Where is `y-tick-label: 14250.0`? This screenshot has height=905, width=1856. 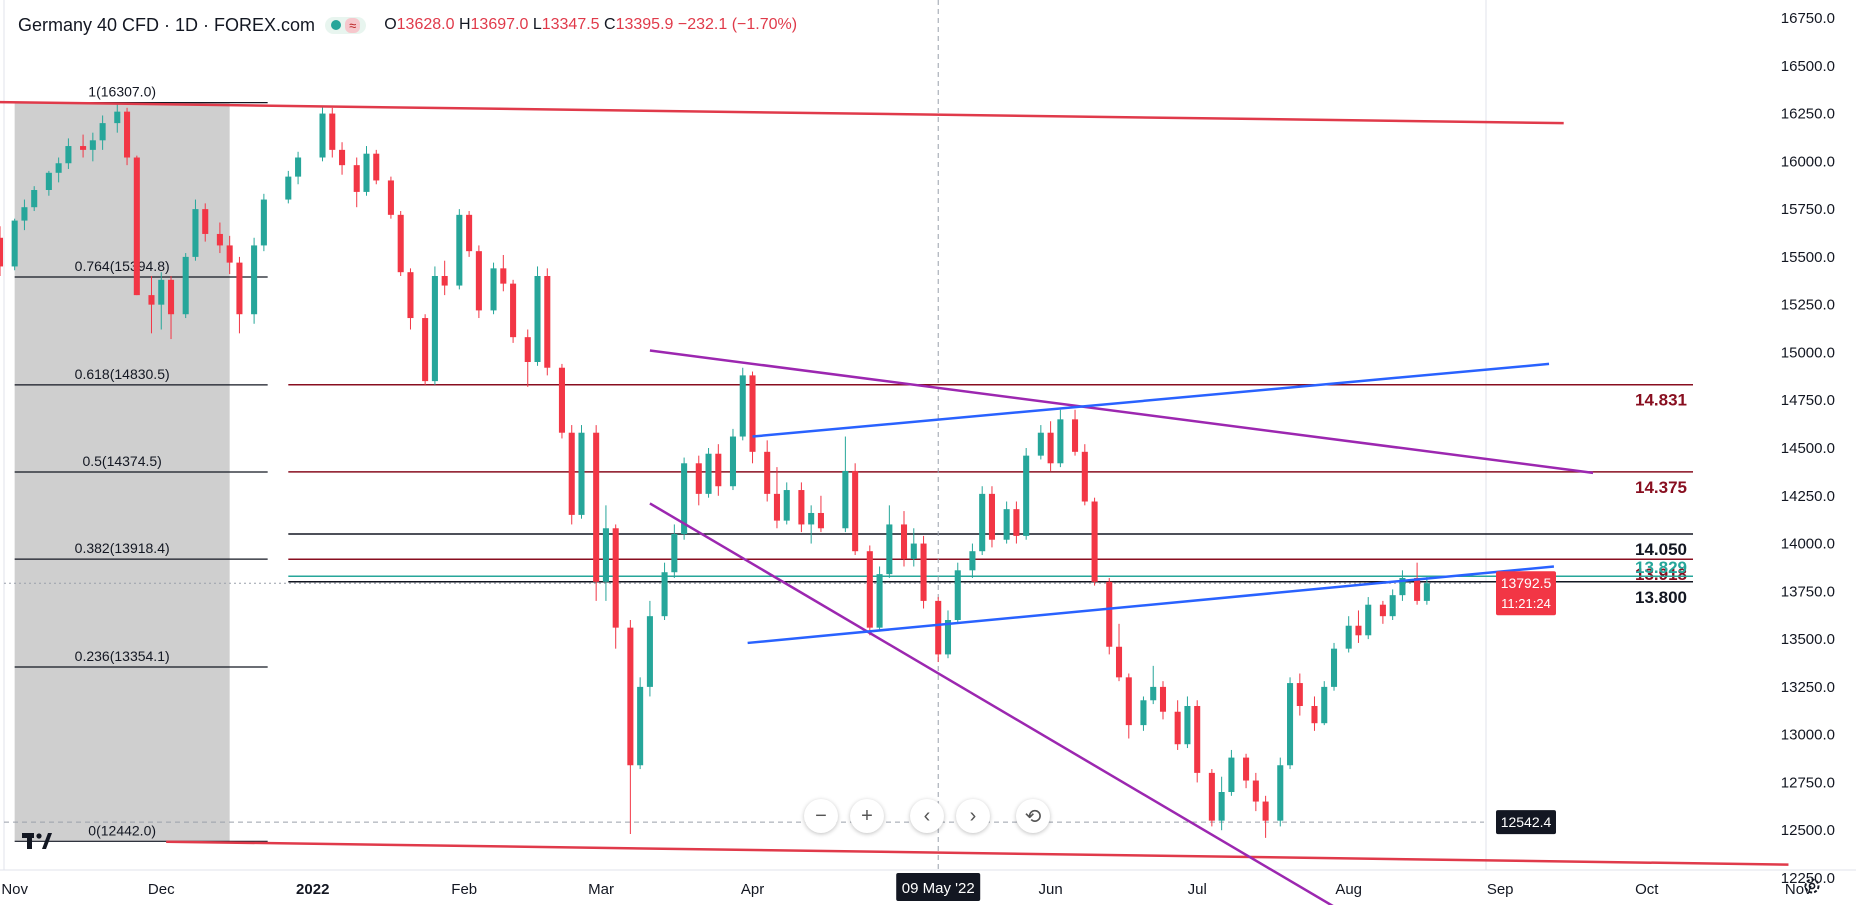
y-tick-label: 14250.0 is located at coordinates (1808, 496).